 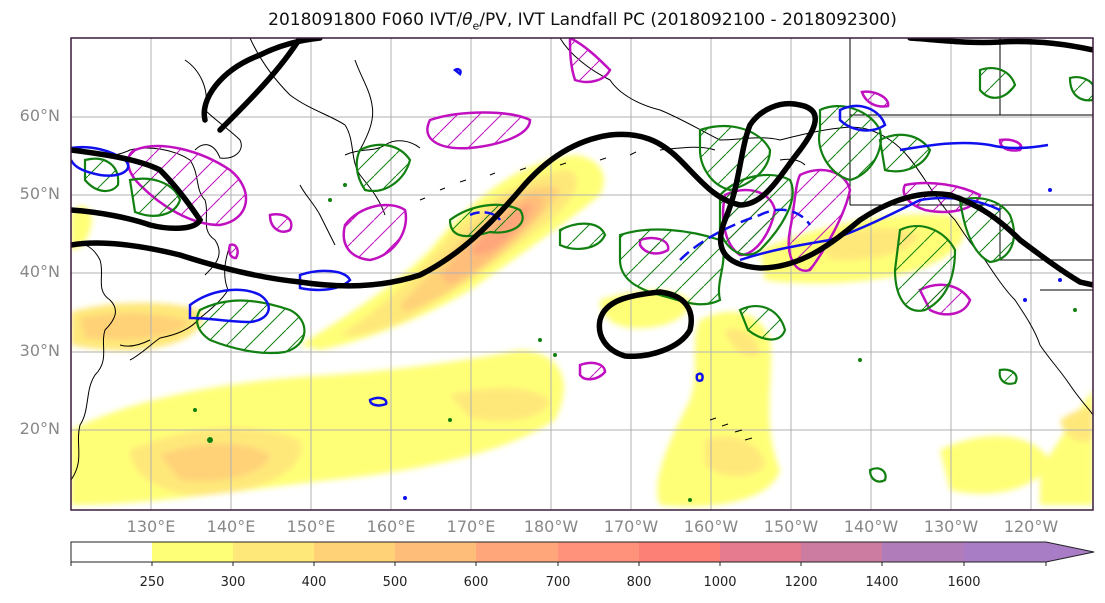 I want to click on colorbar-tick-1400: 1400, so click(x=882, y=582).